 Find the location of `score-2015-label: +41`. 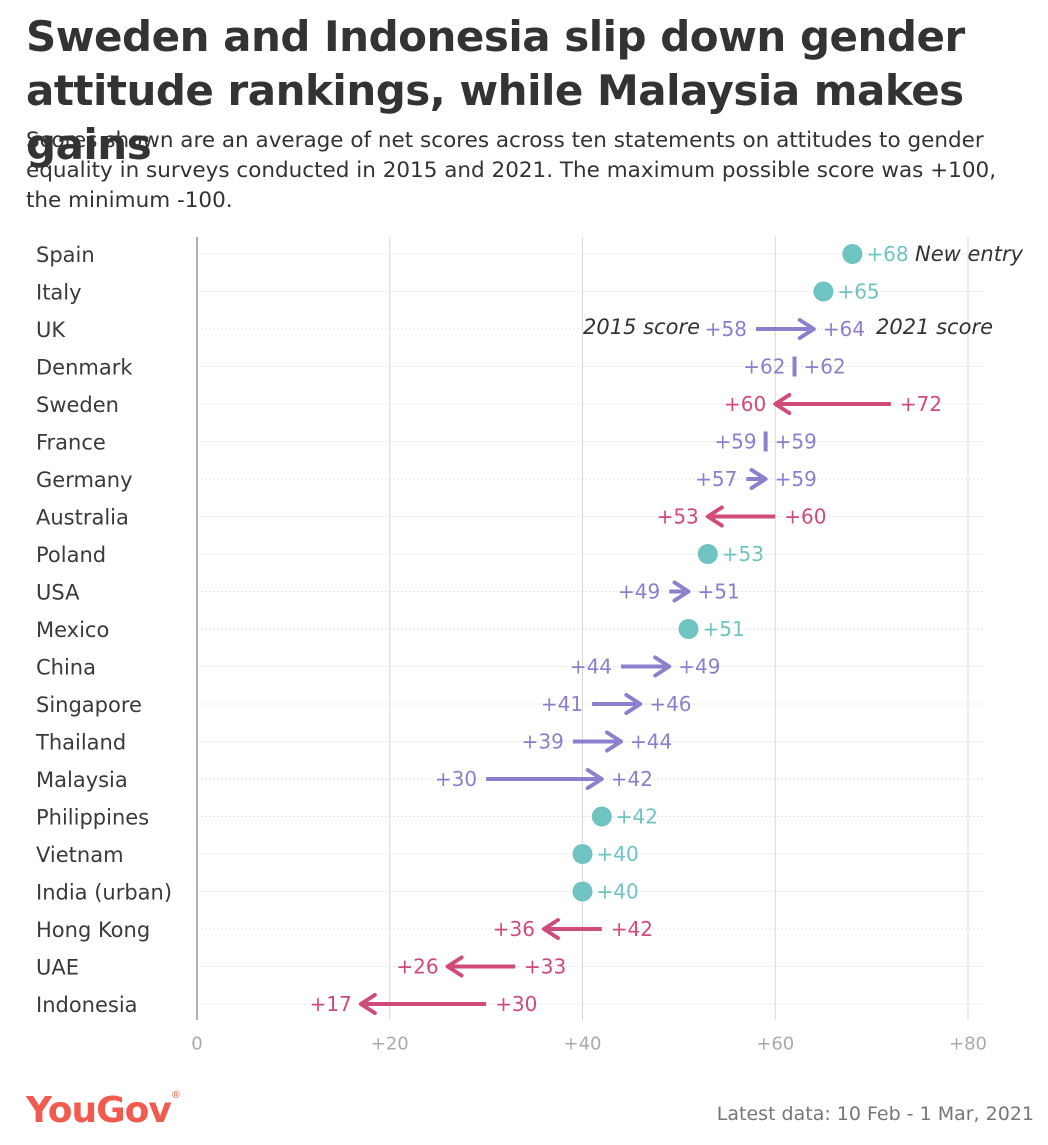

score-2015-label: +41 is located at coordinates (562, 704).